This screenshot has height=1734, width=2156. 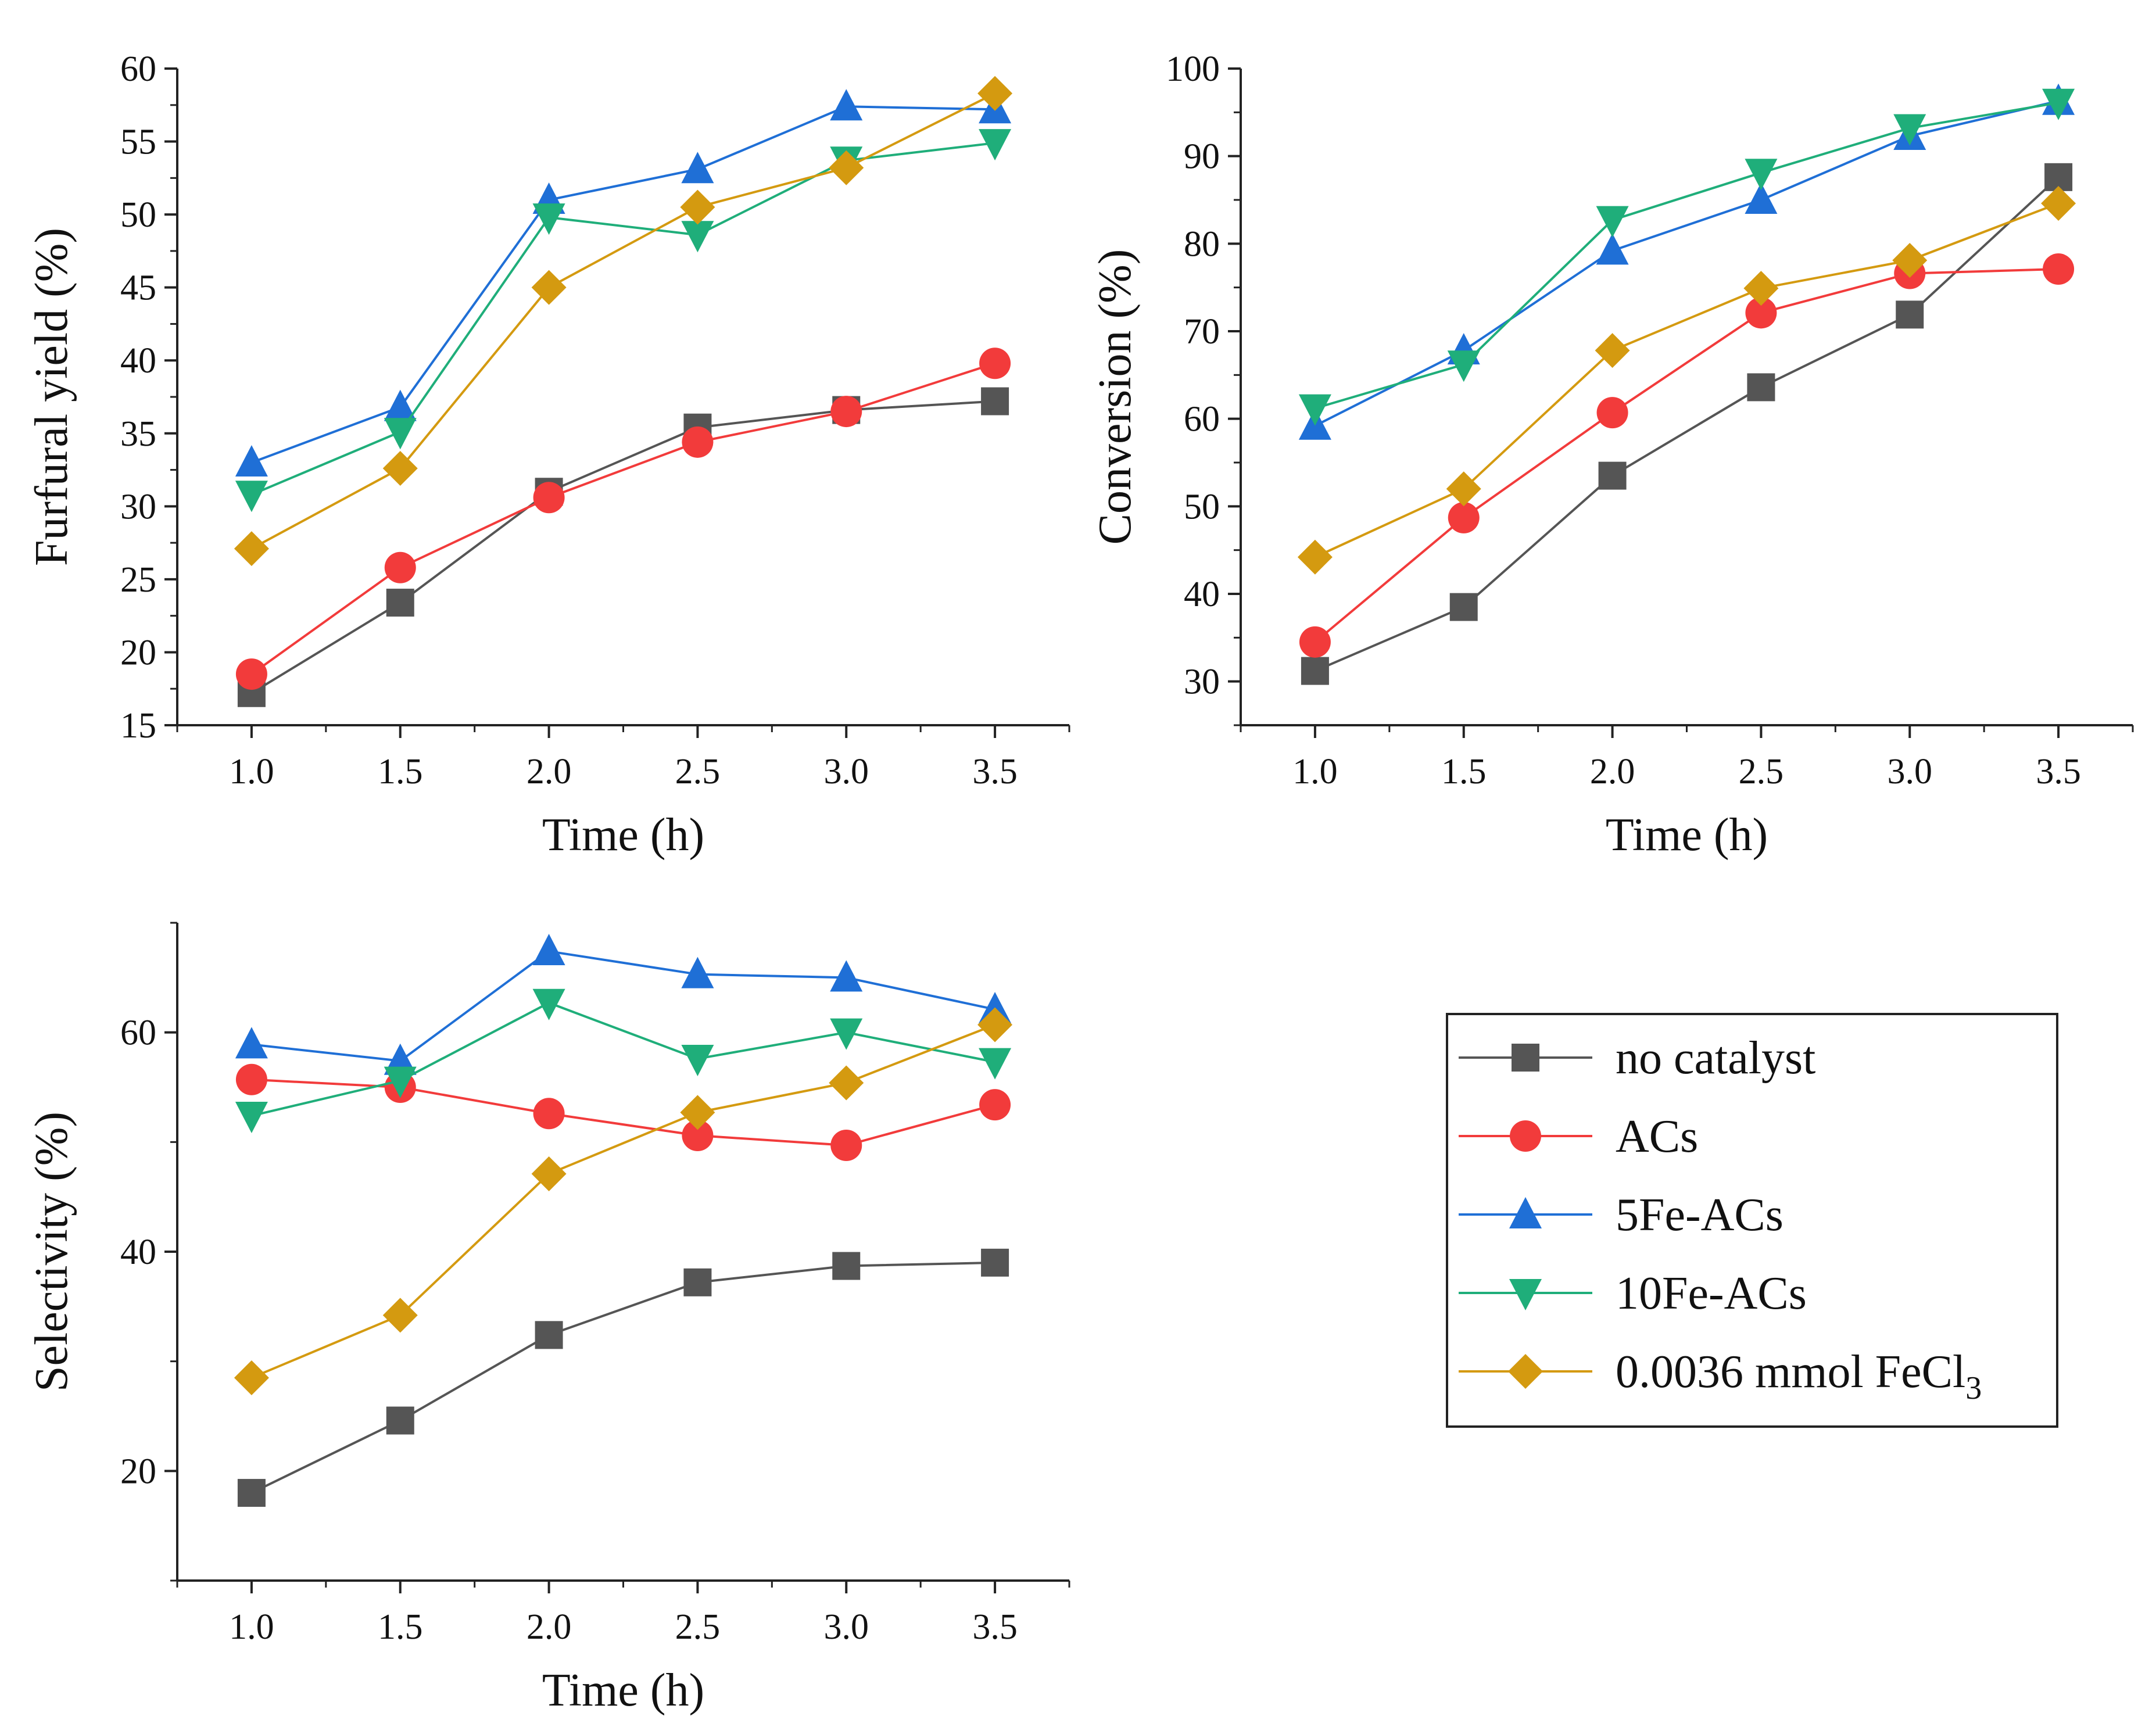 I want to click on triangle-down-marker-icon, so click(x=1525, y=1294).